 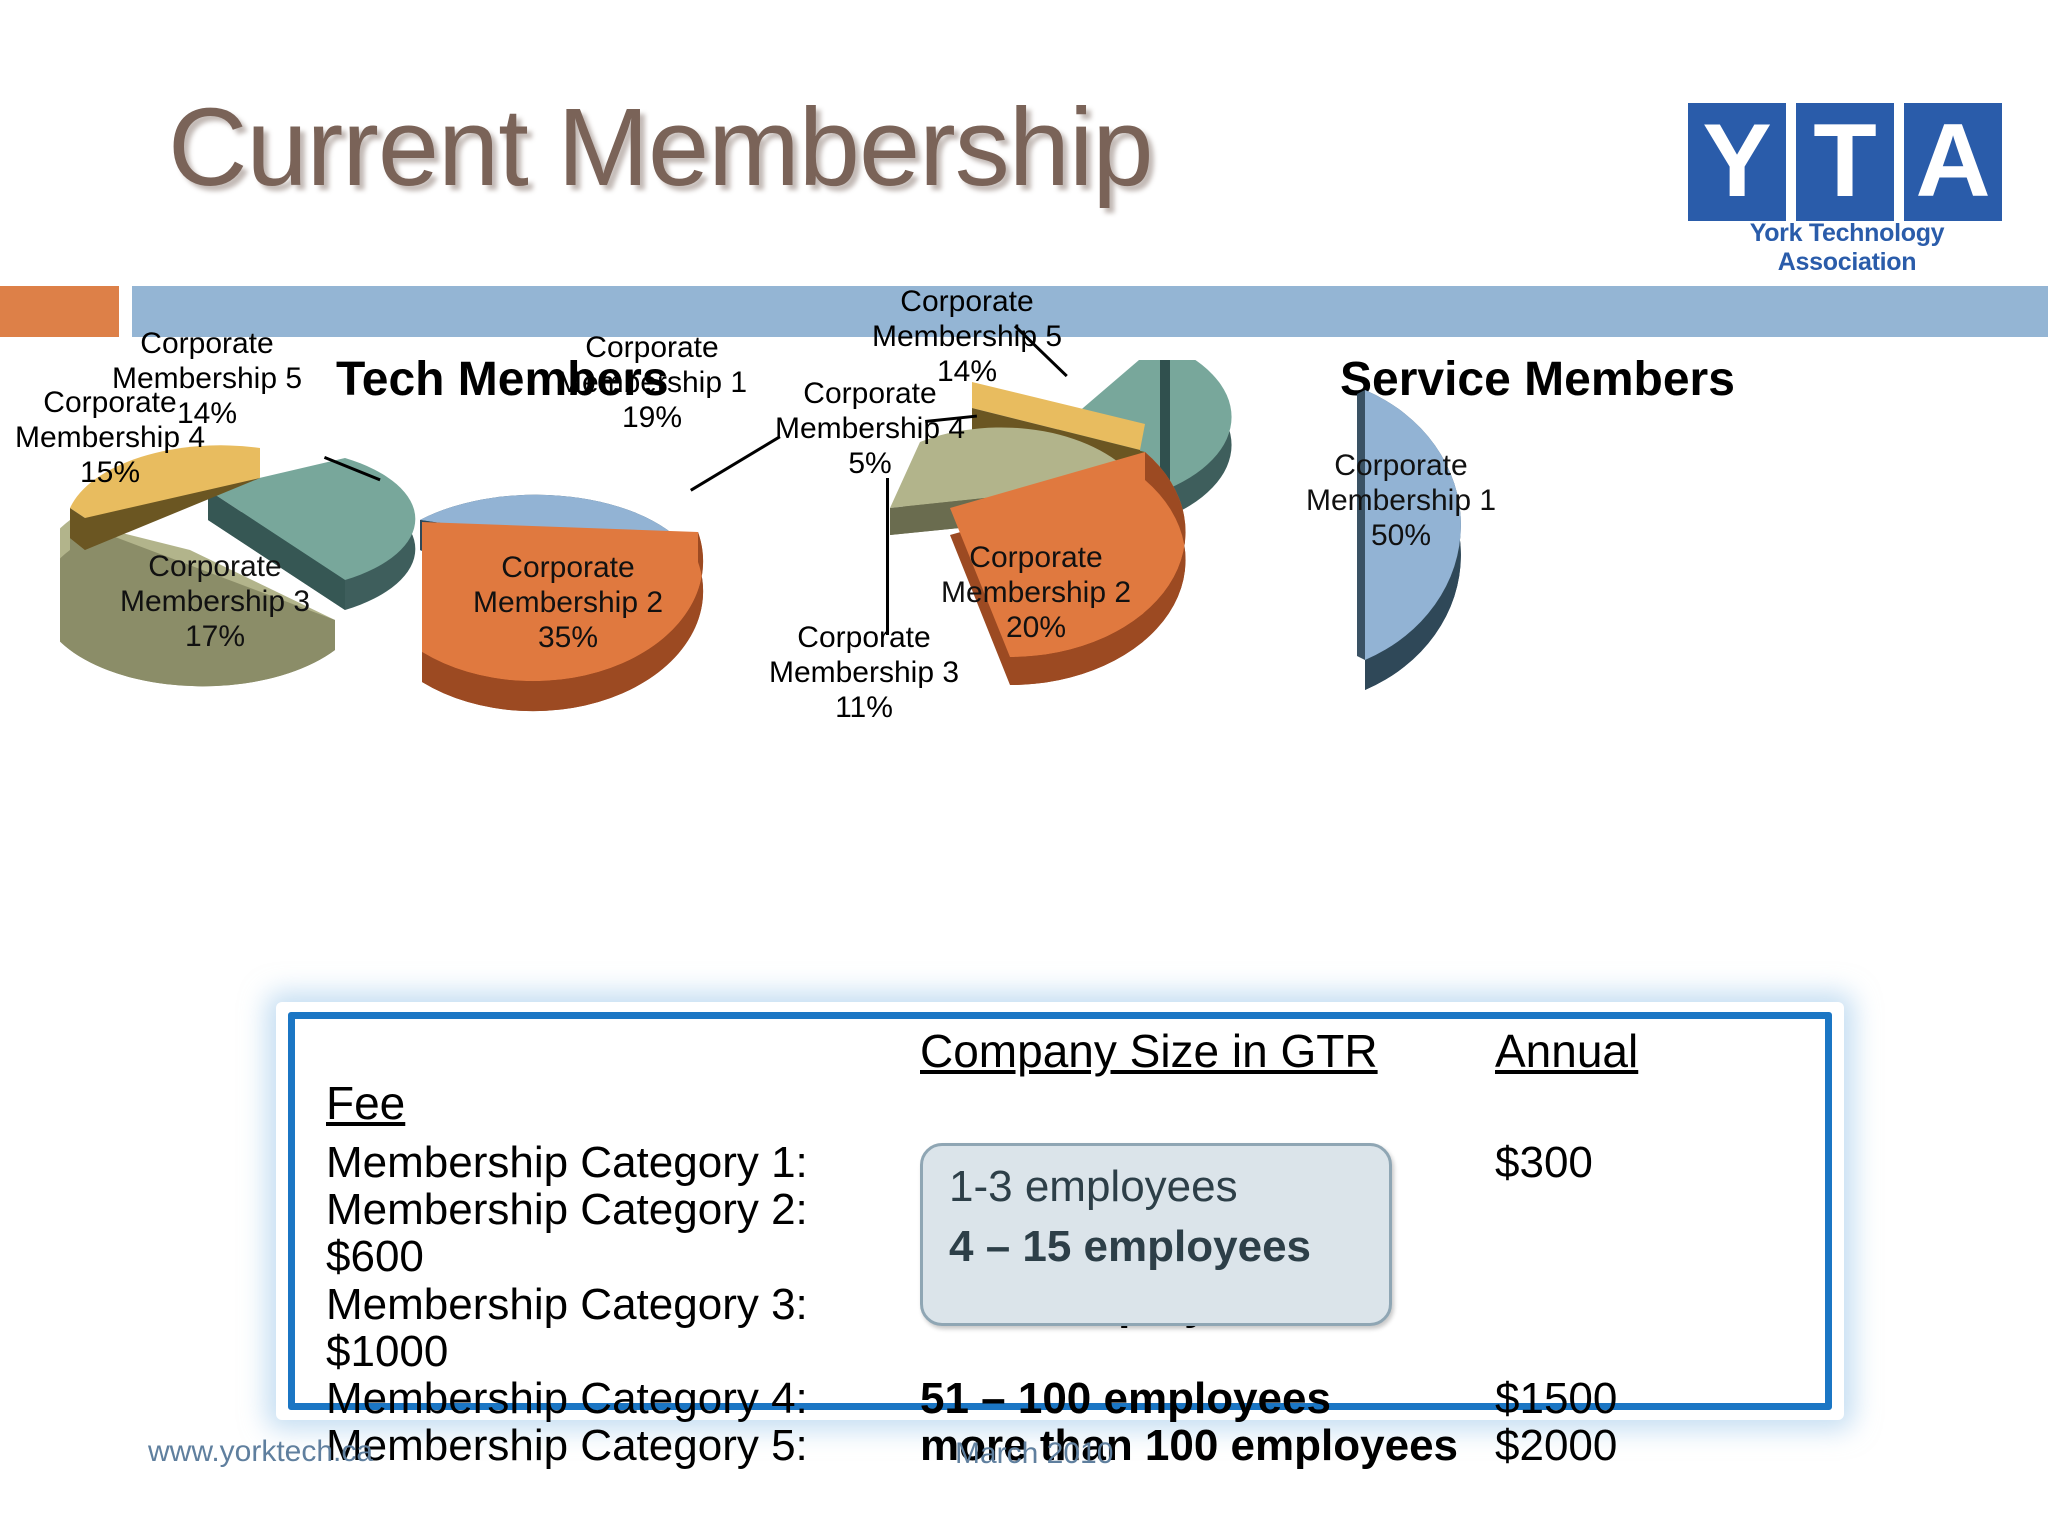 What do you see at coordinates (1556, 1398) in the screenshot?
I see `table-row-4-fee: $1500` at bounding box center [1556, 1398].